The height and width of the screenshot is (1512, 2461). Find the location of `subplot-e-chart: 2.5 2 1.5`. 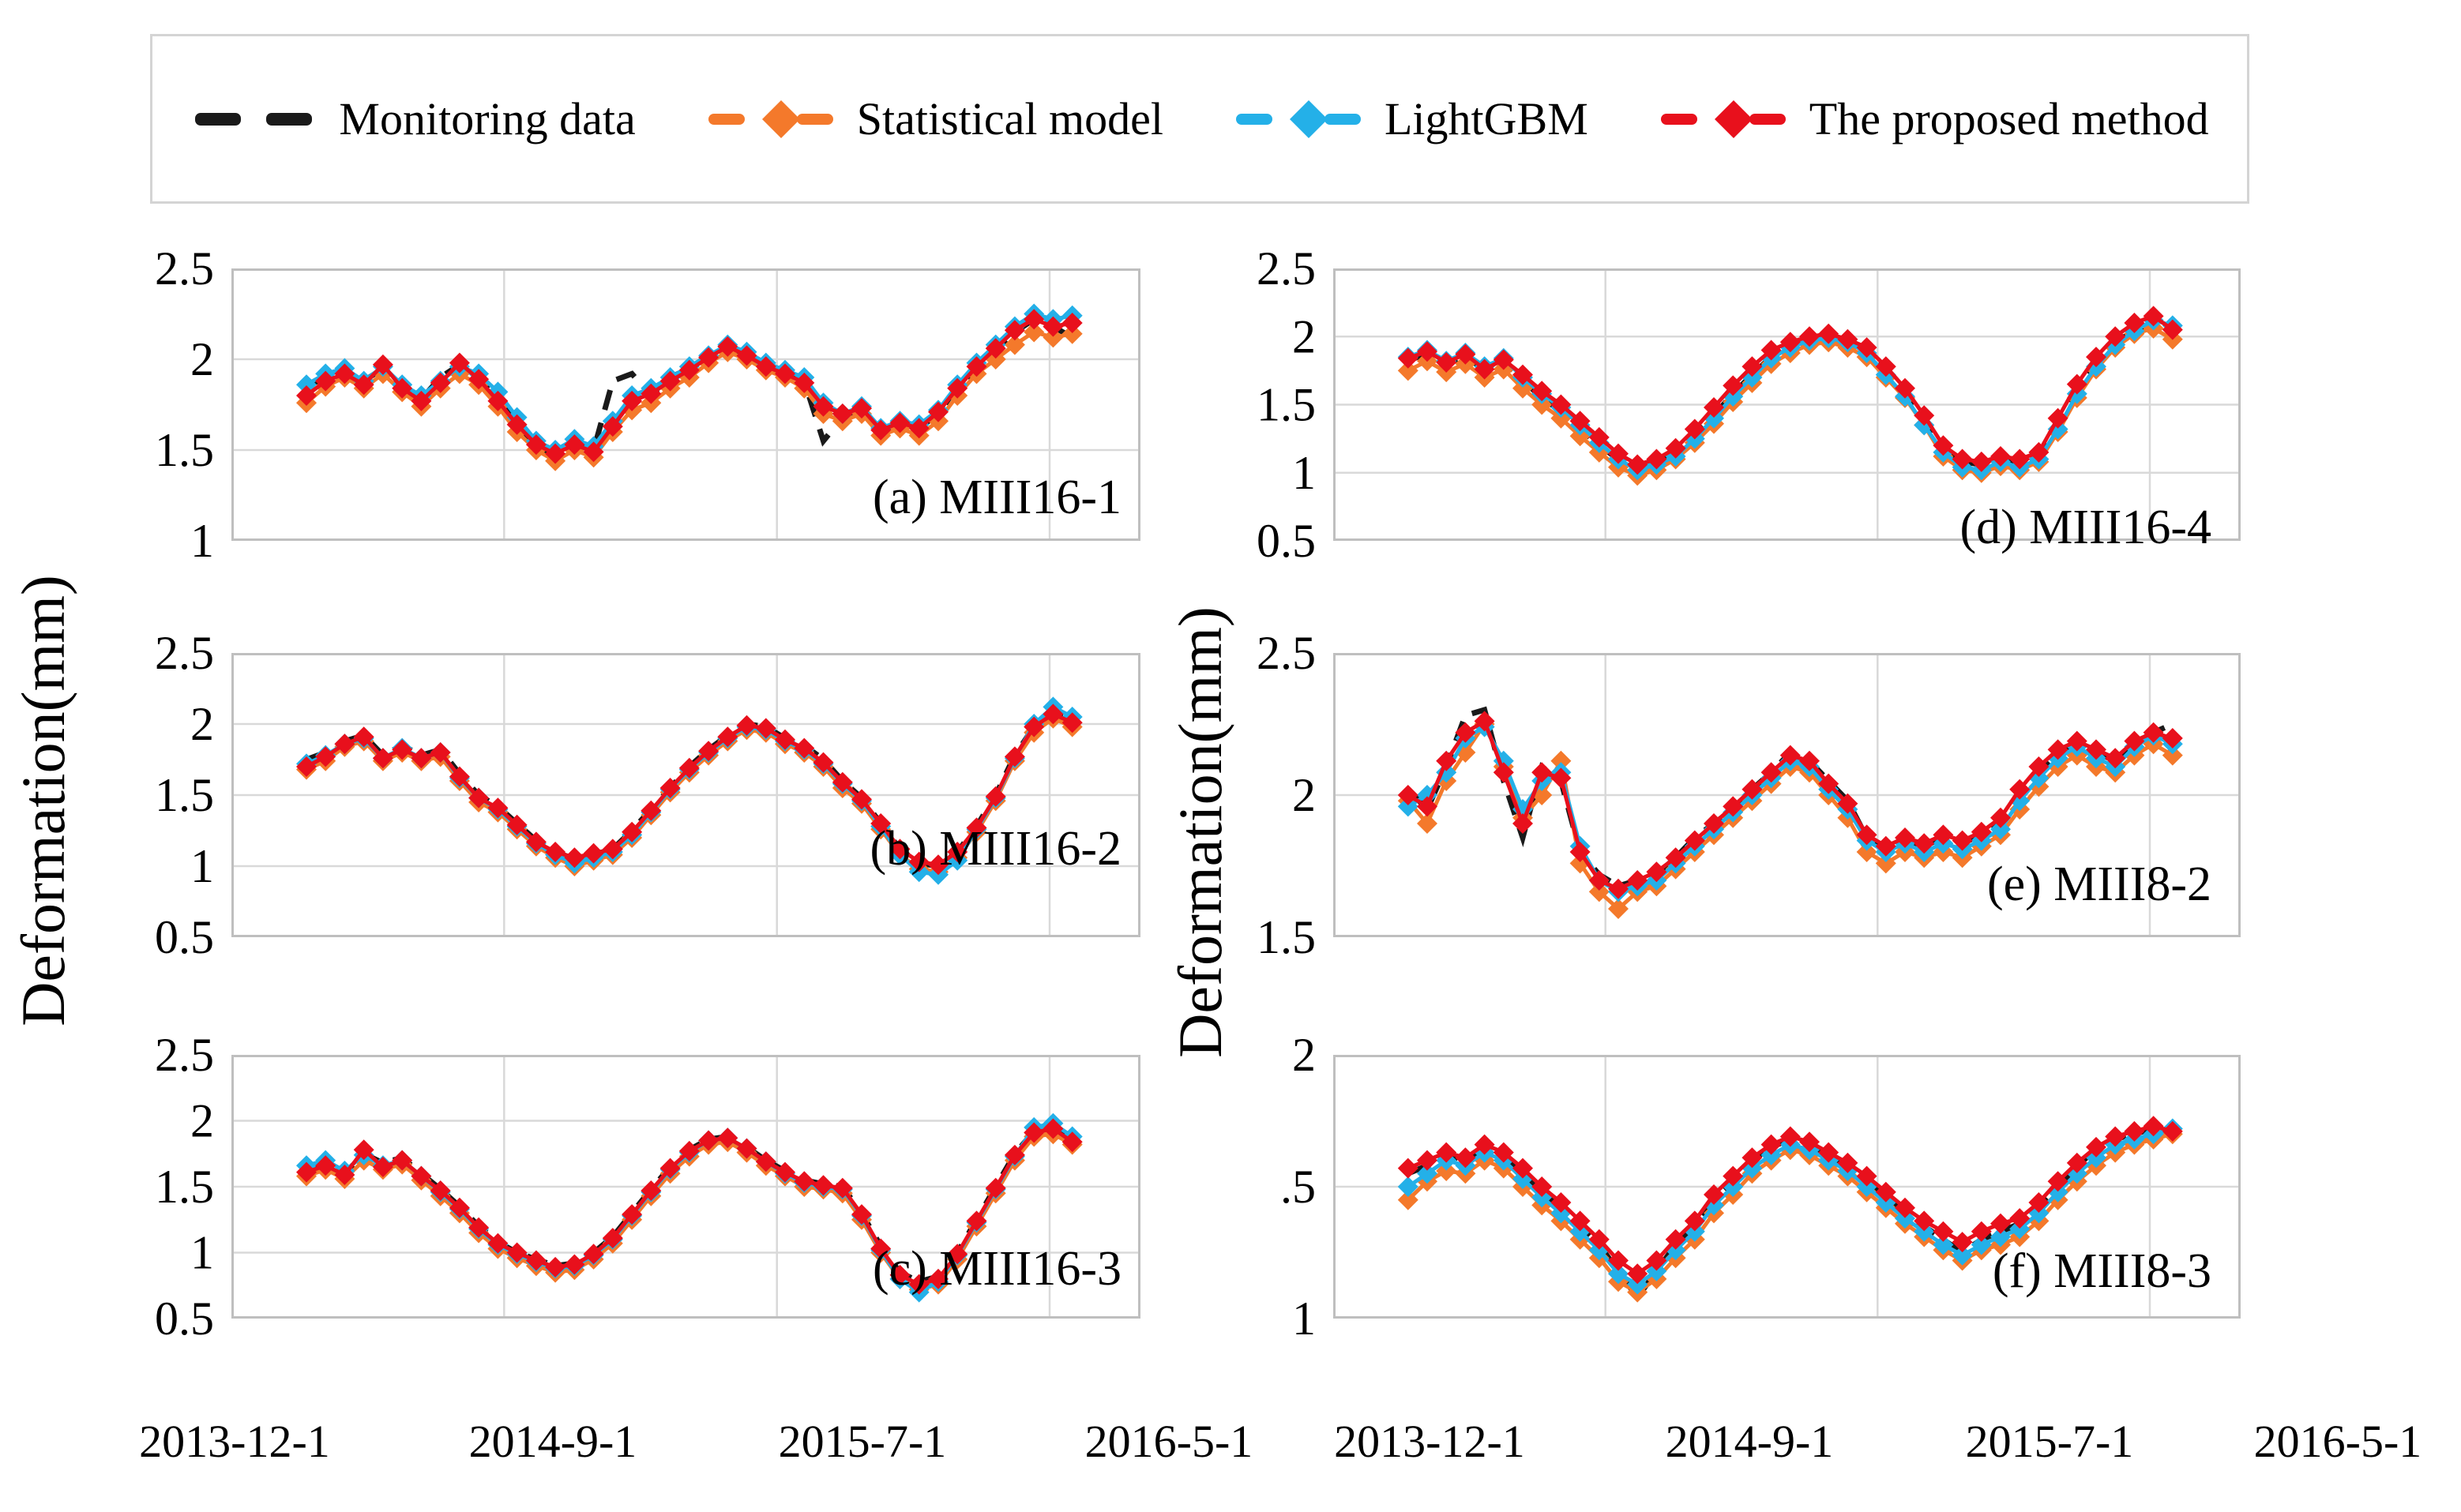

subplot-e-chart: 2.5 2 1.5 is located at coordinates (1749, 795).